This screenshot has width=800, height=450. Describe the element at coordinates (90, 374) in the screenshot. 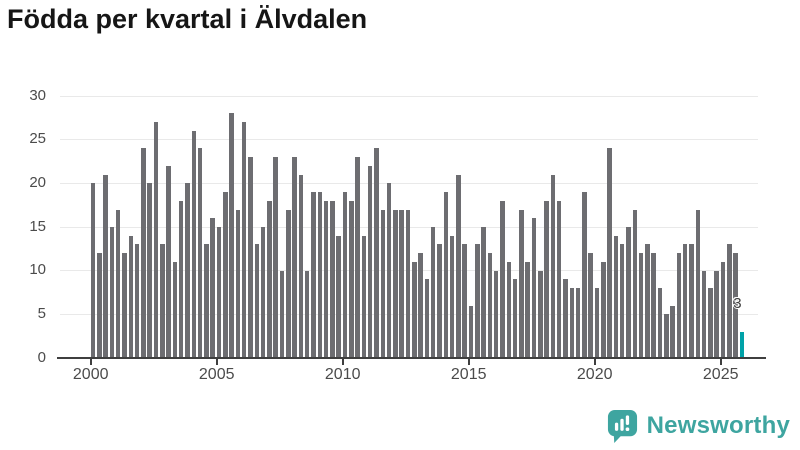

I see `x-axis-label-2000: 2000` at that location.